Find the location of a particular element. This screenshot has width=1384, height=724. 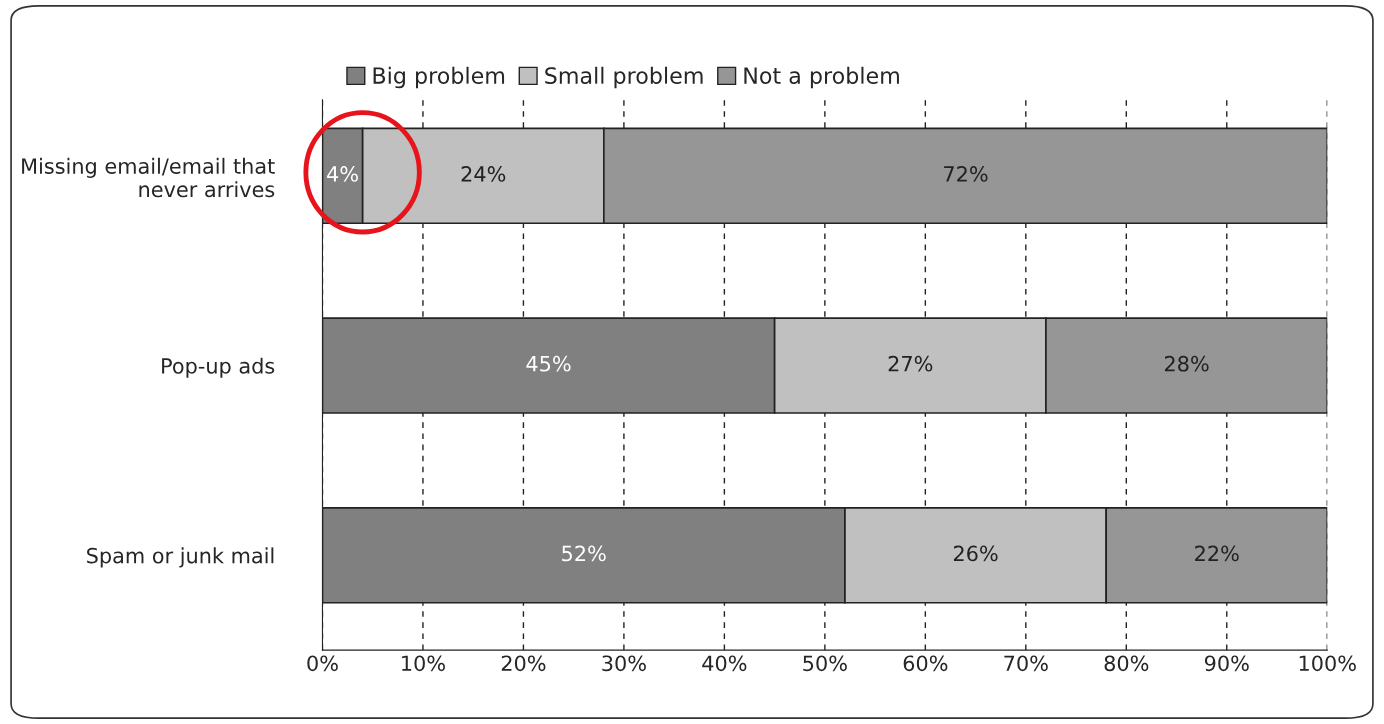

x-tick-label: 10% is located at coordinates (423, 663).